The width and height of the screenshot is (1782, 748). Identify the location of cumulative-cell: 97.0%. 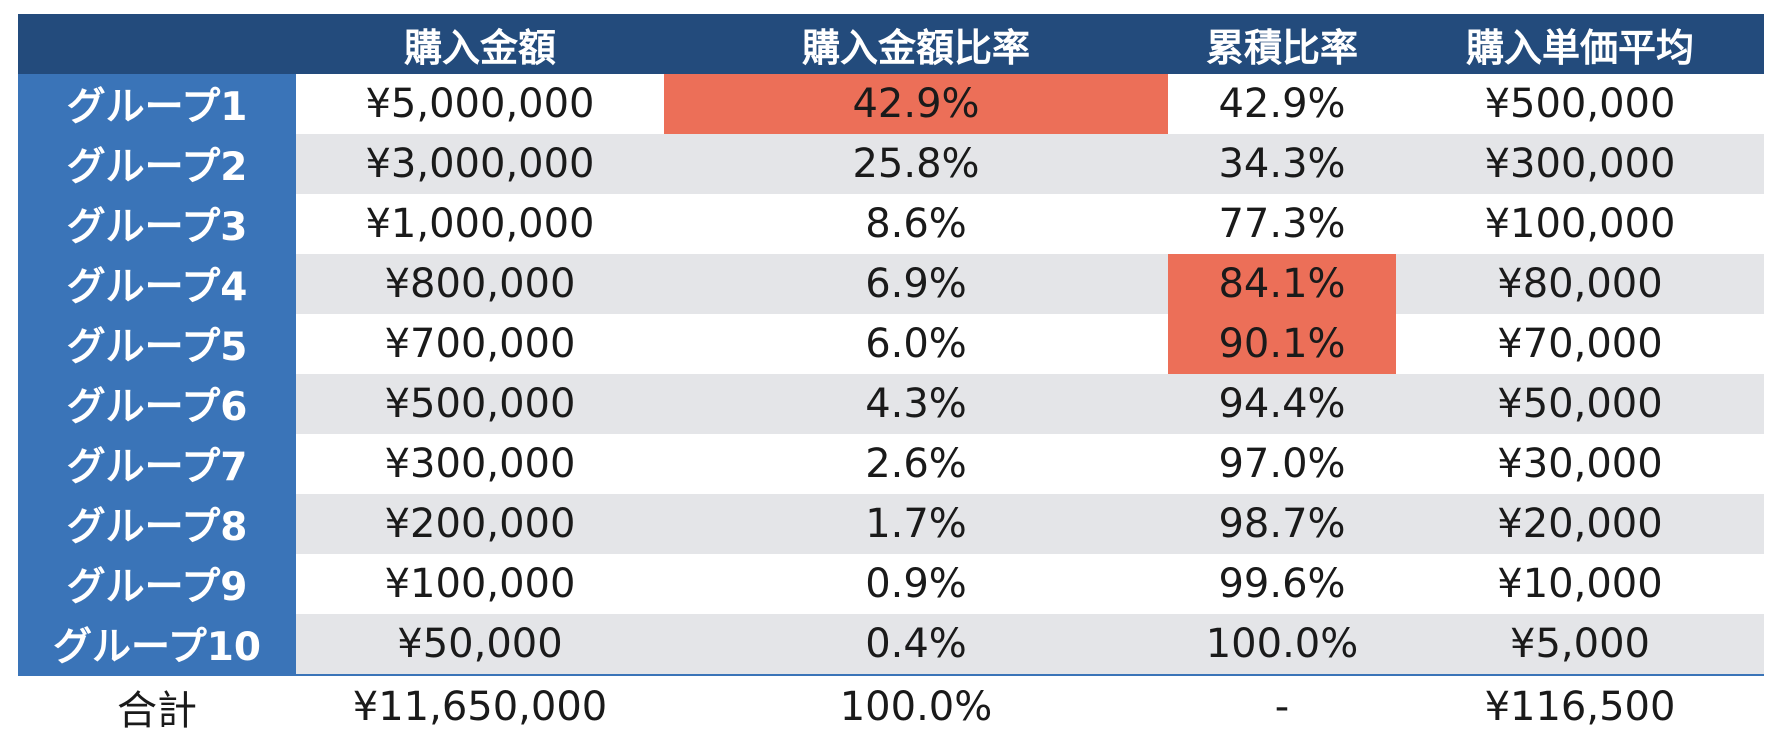
(1282, 464).